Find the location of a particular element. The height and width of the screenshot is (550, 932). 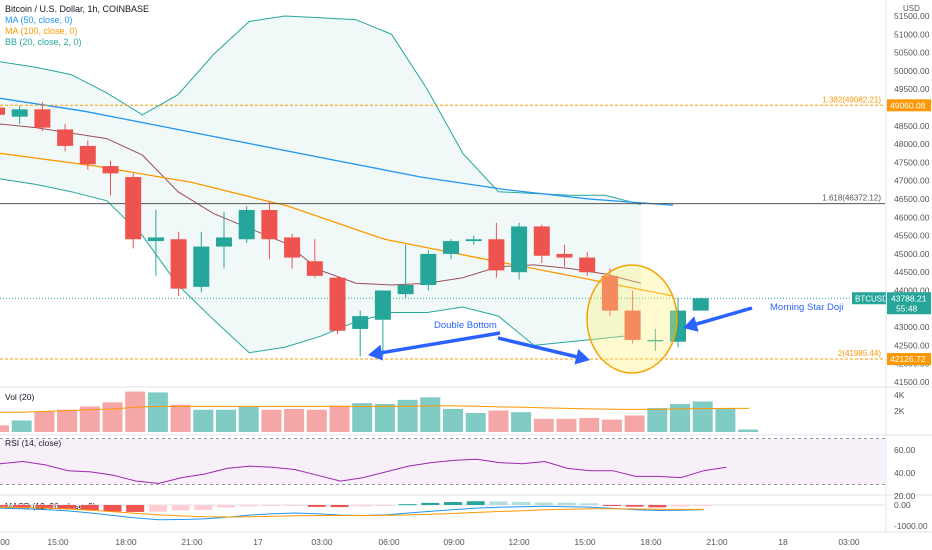

double-bottom-arrow-right-shaft is located at coordinates (537, 347).